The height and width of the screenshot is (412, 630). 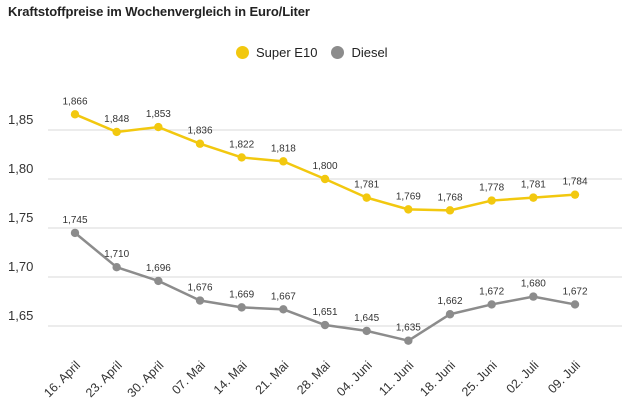 What do you see at coordinates (574, 182) in the screenshot?
I see `data-label: 1,784` at bounding box center [574, 182].